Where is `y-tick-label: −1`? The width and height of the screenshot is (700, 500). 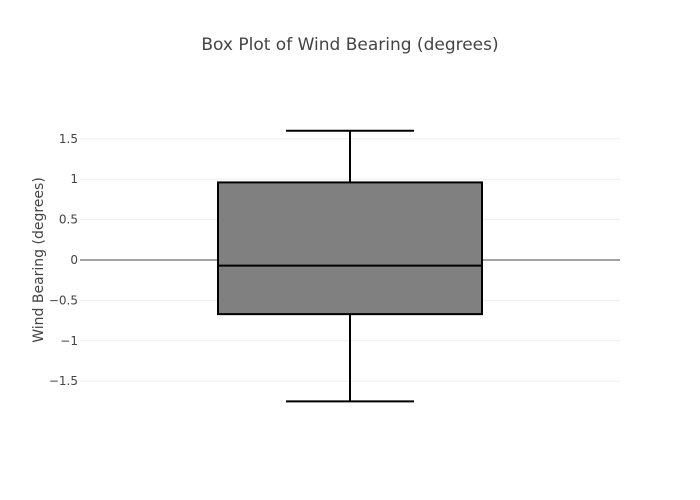 y-tick-label: −1 is located at coordinates (69, 341).